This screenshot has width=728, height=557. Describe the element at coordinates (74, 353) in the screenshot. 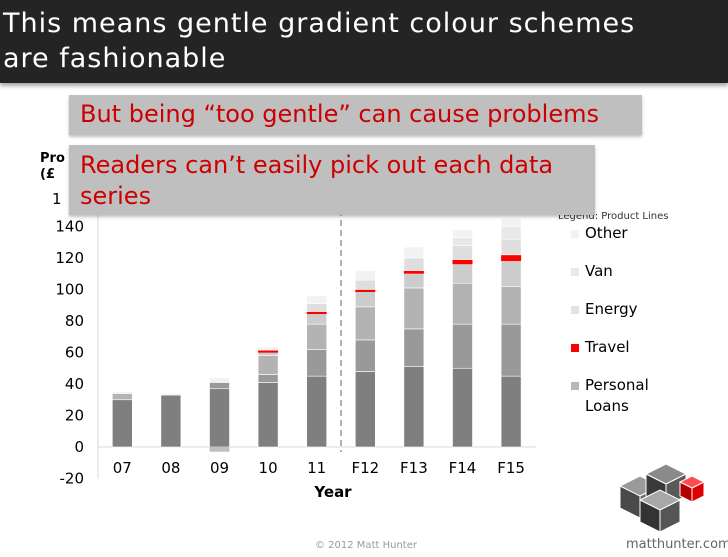

I see `y-tick-label: 60` at that location.